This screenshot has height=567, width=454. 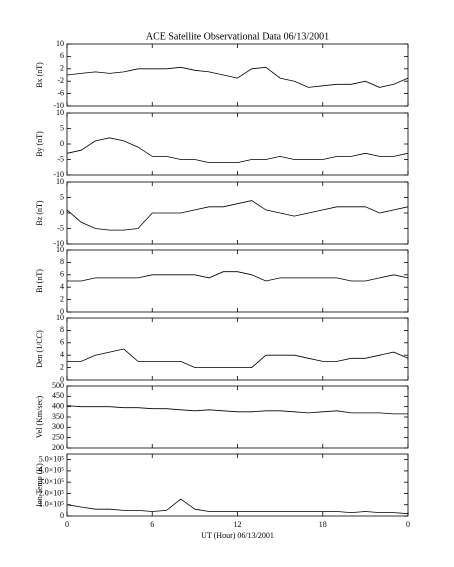 What do you see at coordinates (58, 426) in the screenshot?
I see `y-tick-label: 300` at bounding box center [58, 426].